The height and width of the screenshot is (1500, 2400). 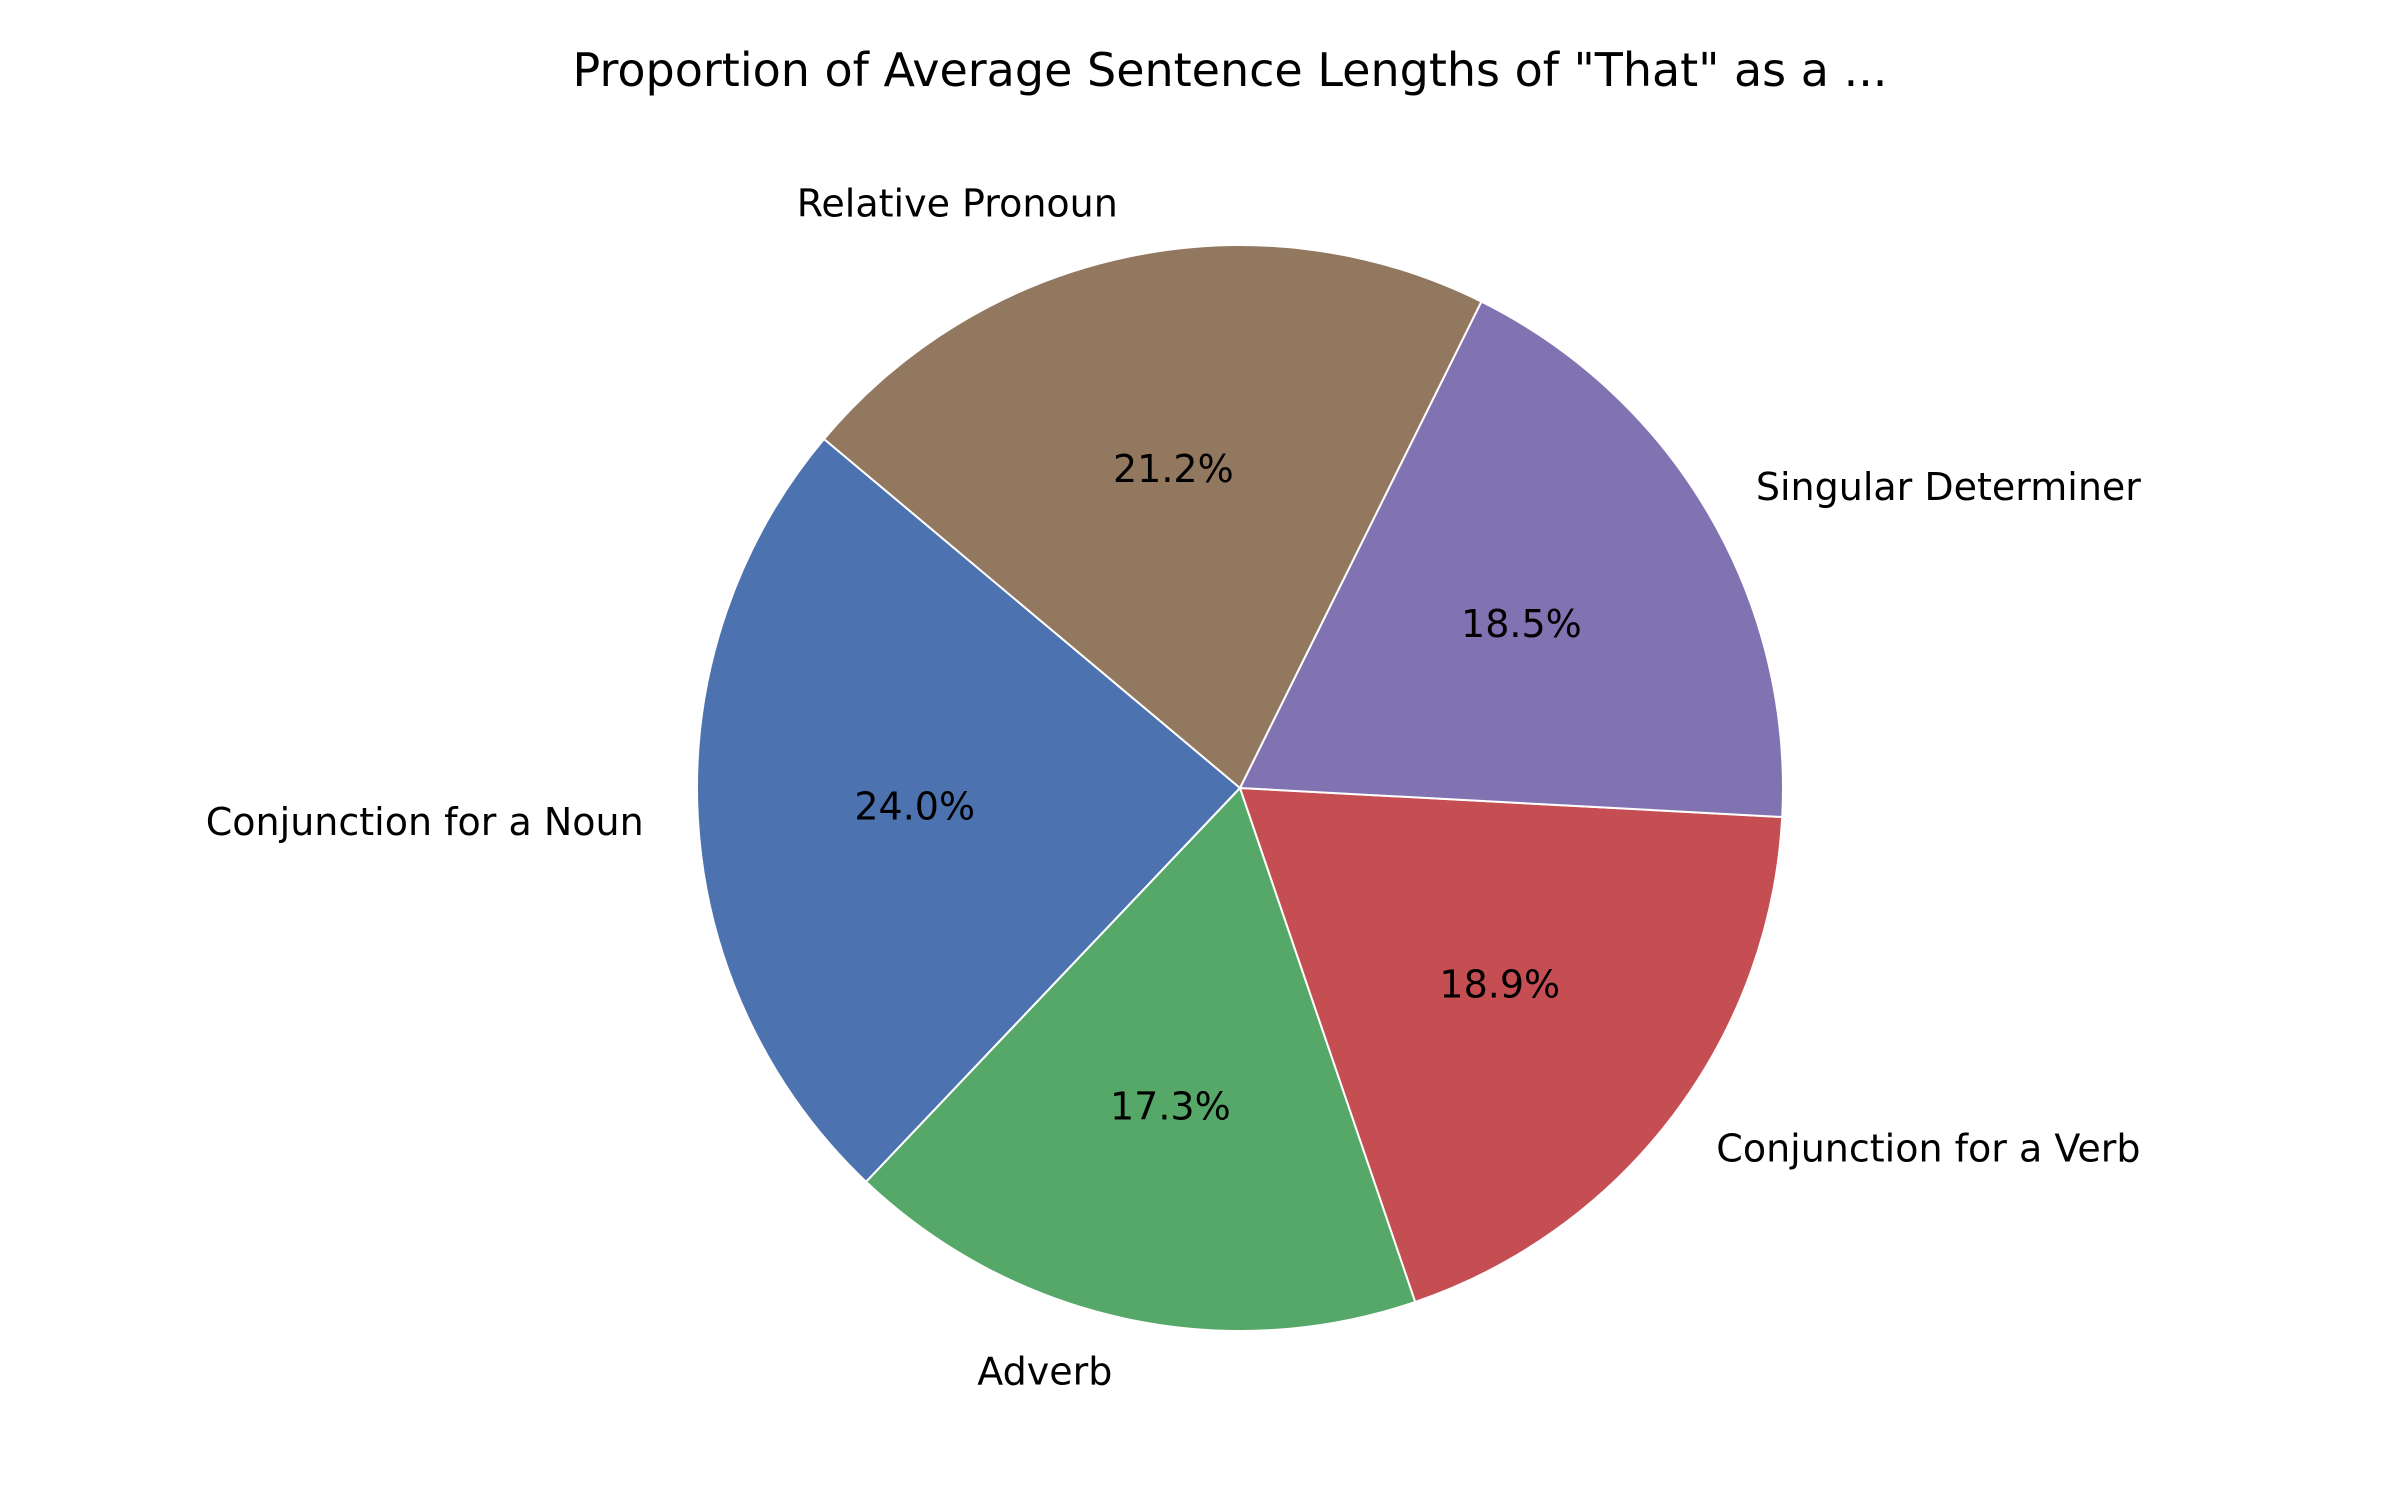 I want to click on slice-label-relative-pronoun: Relative Pronoun, so click(x=957, y=203).